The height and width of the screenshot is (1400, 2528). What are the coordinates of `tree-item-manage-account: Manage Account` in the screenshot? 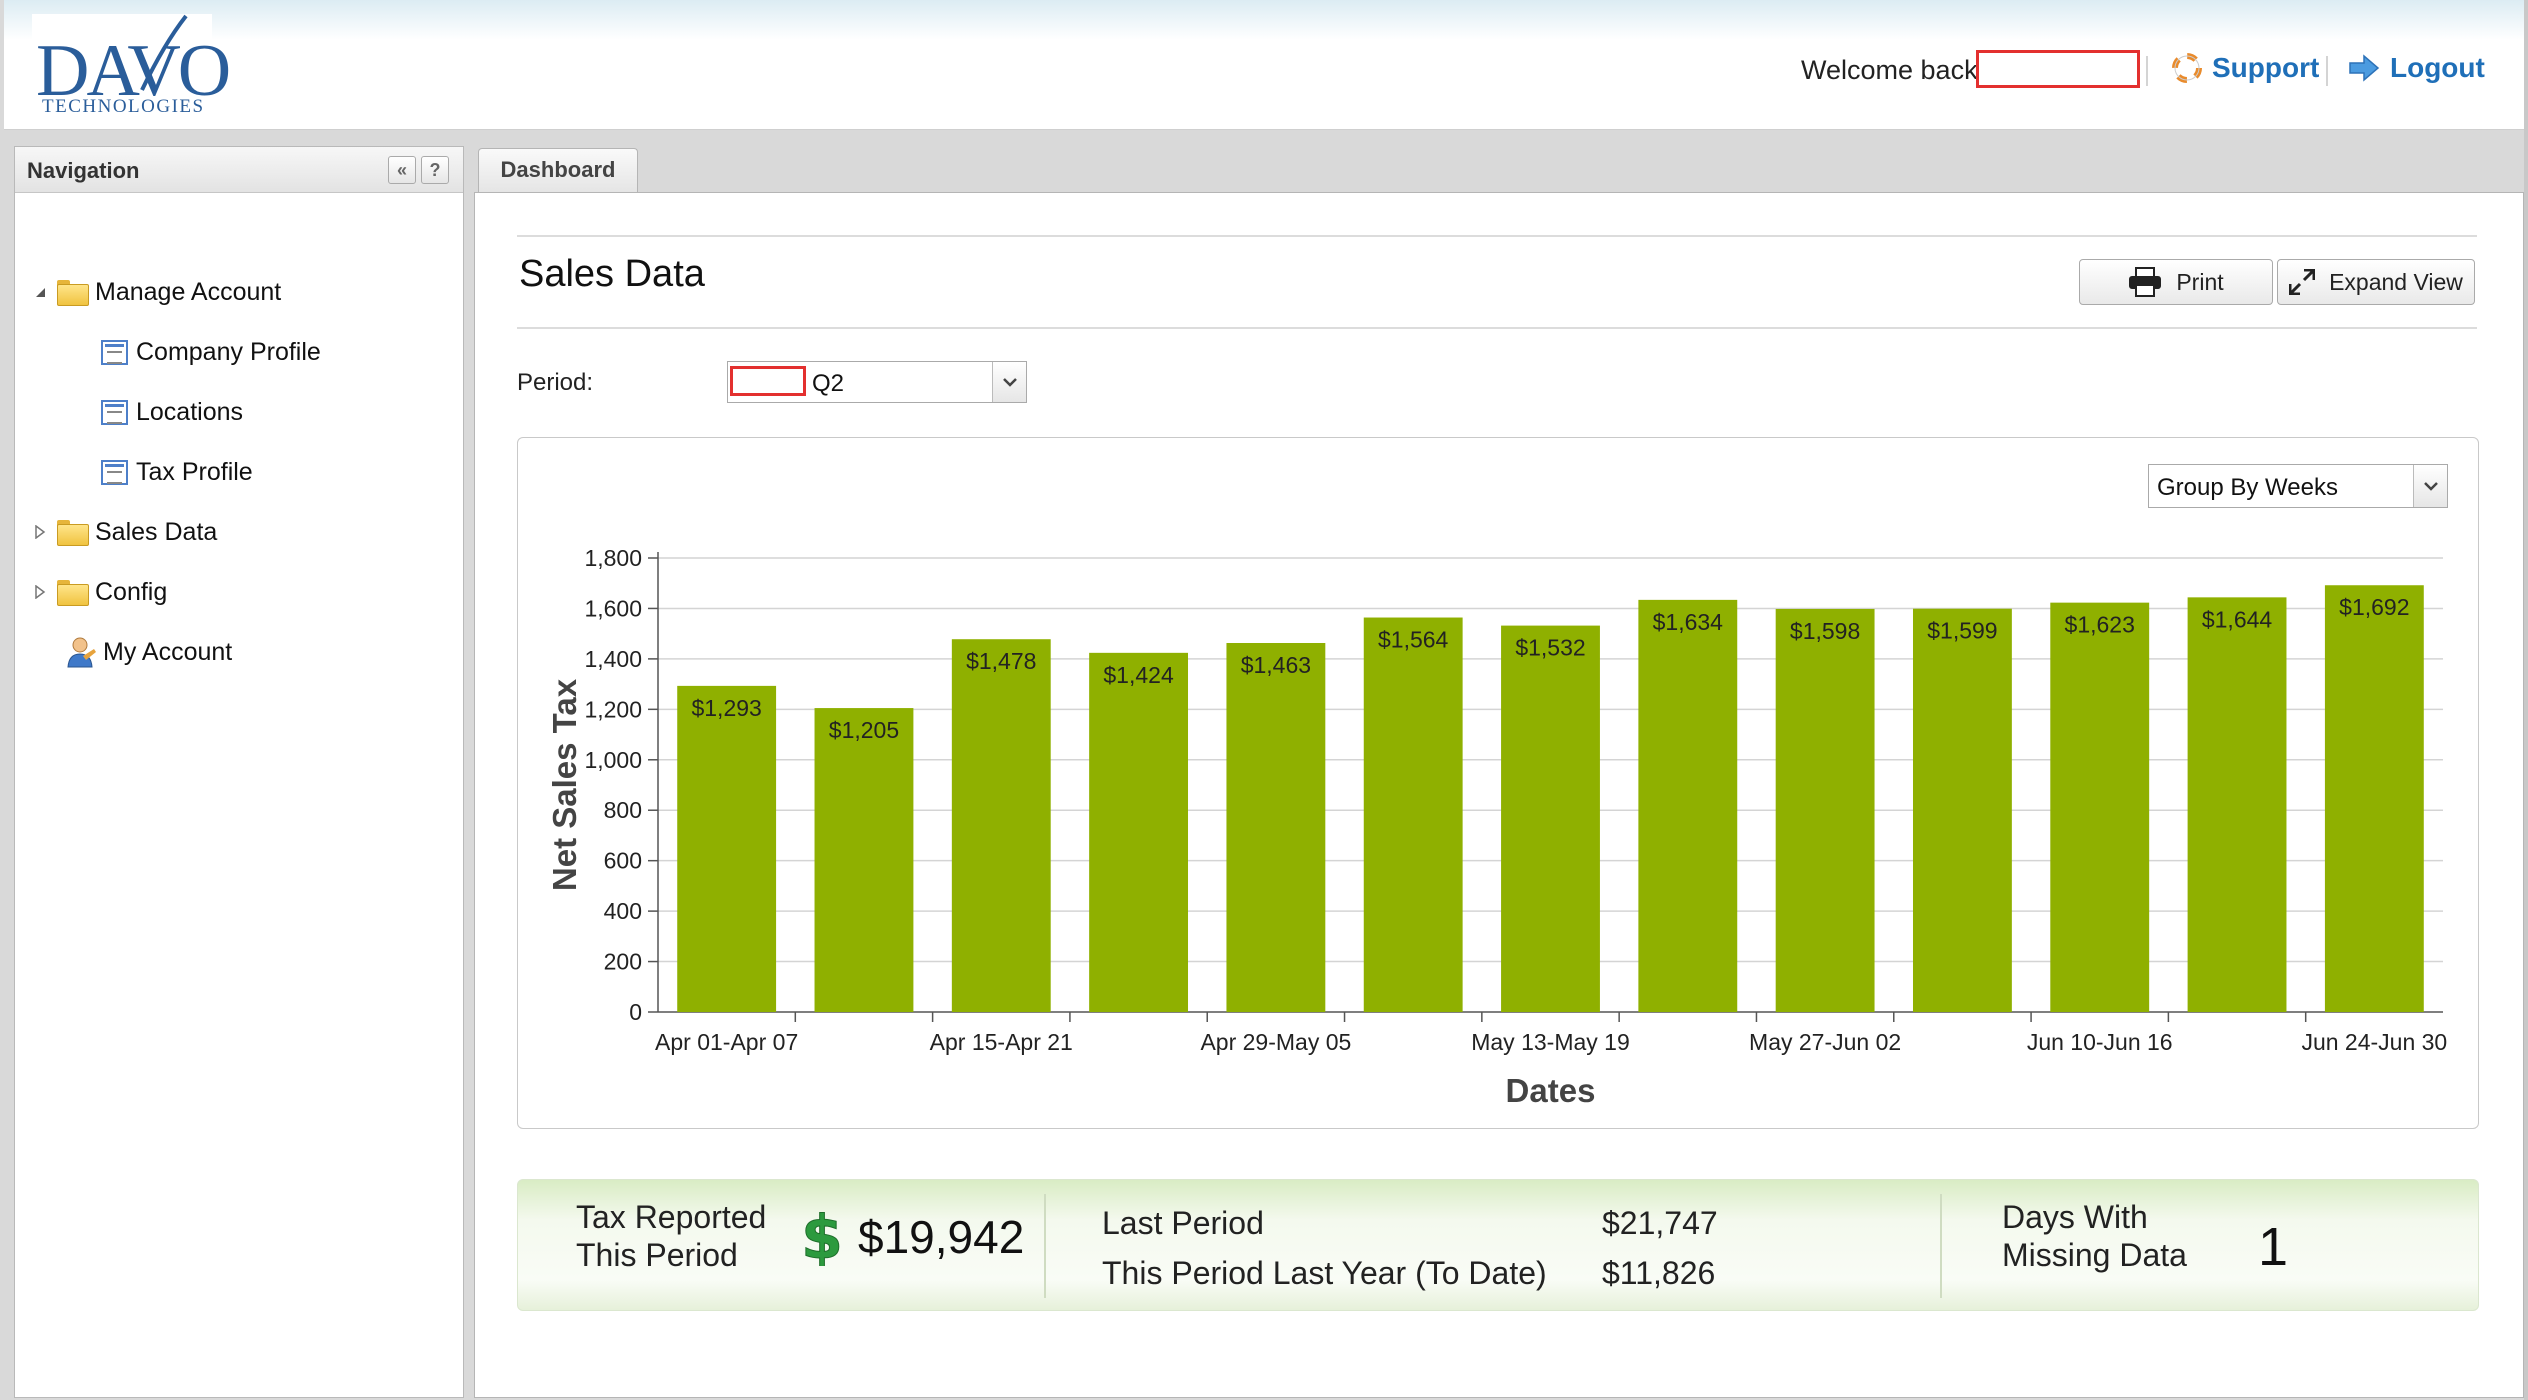 It's located at (157, 292).